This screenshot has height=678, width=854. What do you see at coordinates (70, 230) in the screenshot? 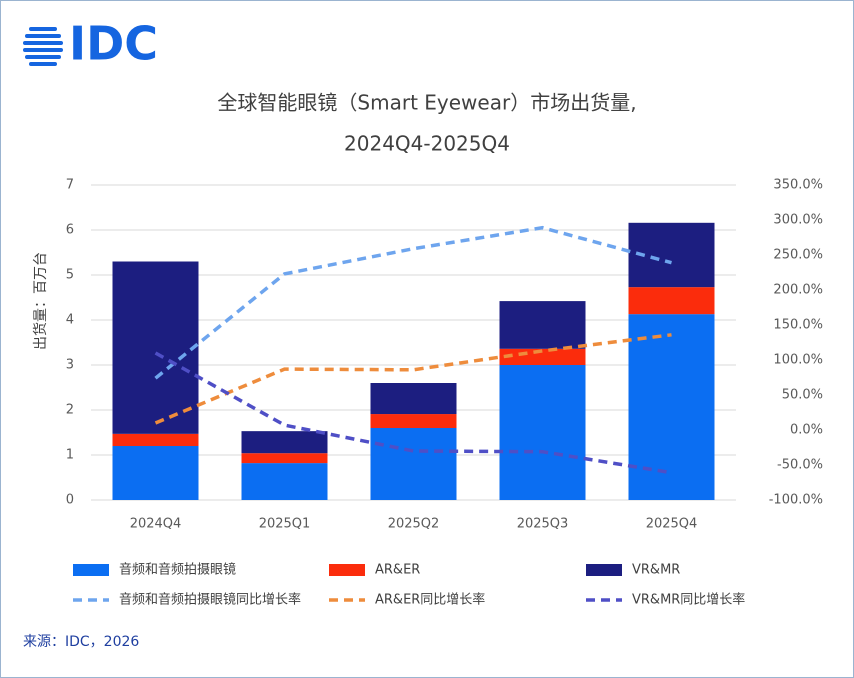
I see `y-tick-label: 6` at bounding box center [70, 230].